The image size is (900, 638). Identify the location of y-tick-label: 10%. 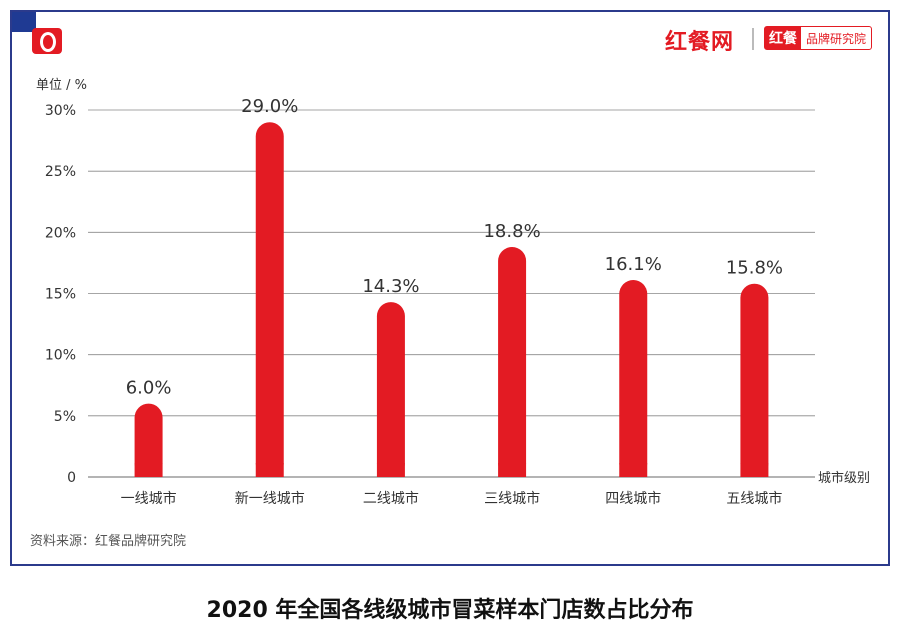
(60, 356).